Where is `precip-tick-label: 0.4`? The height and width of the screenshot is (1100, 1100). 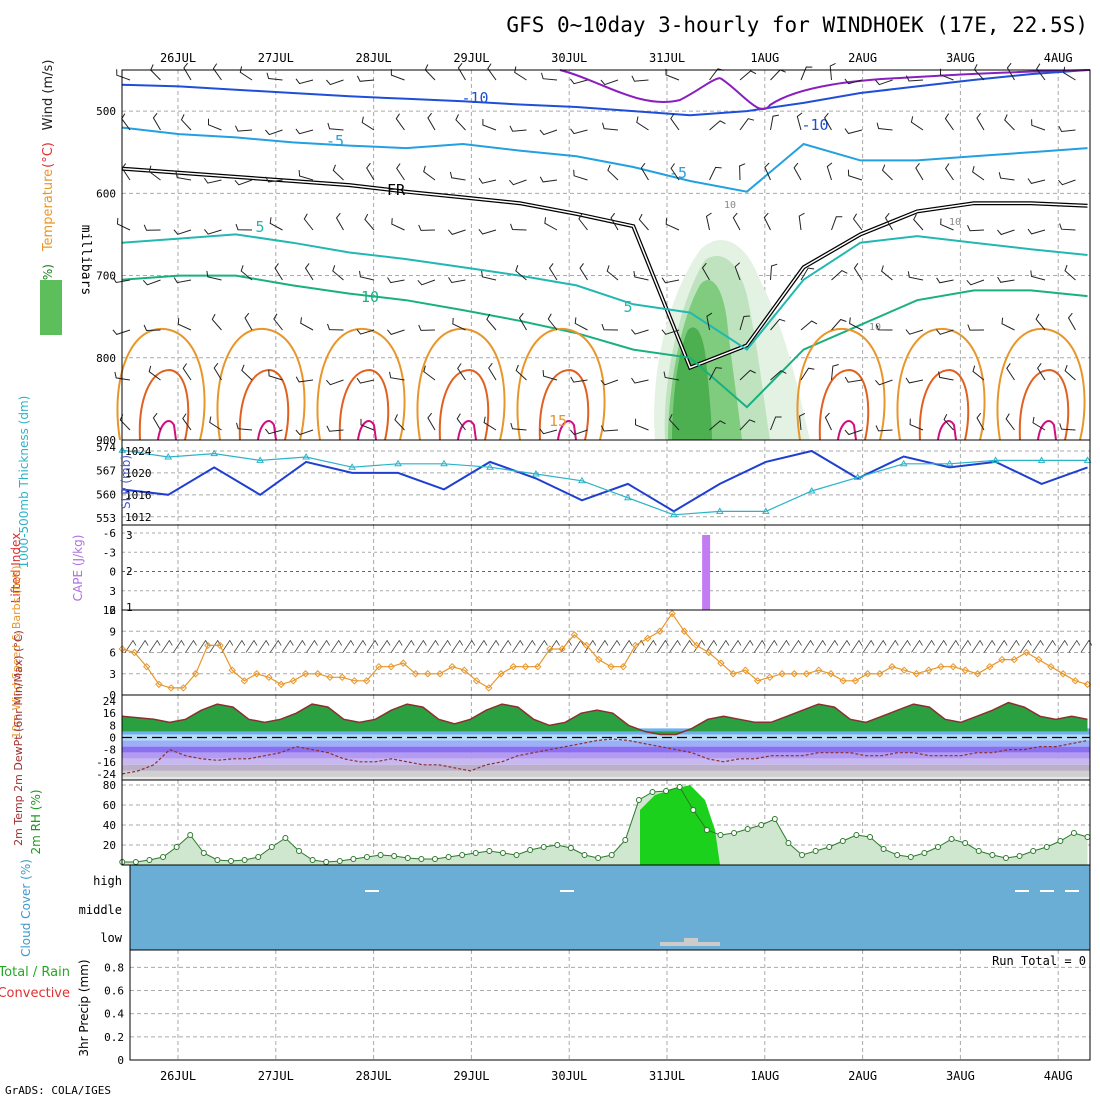 precip-tick-label: 0.4 is located at coordinates (114, 1014).